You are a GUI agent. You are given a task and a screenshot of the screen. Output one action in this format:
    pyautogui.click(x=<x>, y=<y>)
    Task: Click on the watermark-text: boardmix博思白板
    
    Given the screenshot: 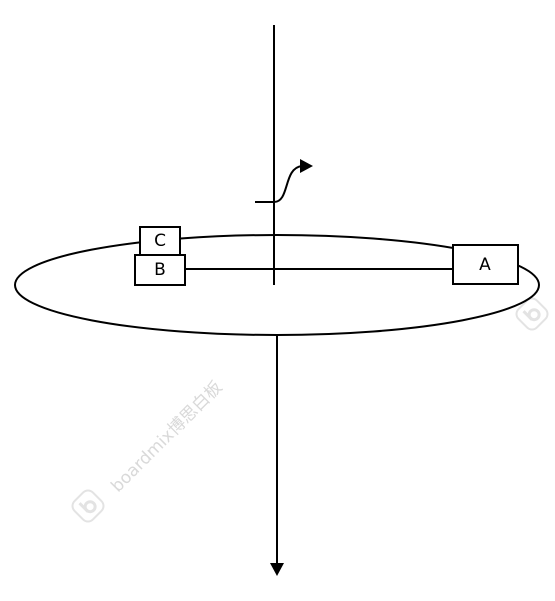 What is the action you would take?
    pyautogui.click(x=166, y=436)
    